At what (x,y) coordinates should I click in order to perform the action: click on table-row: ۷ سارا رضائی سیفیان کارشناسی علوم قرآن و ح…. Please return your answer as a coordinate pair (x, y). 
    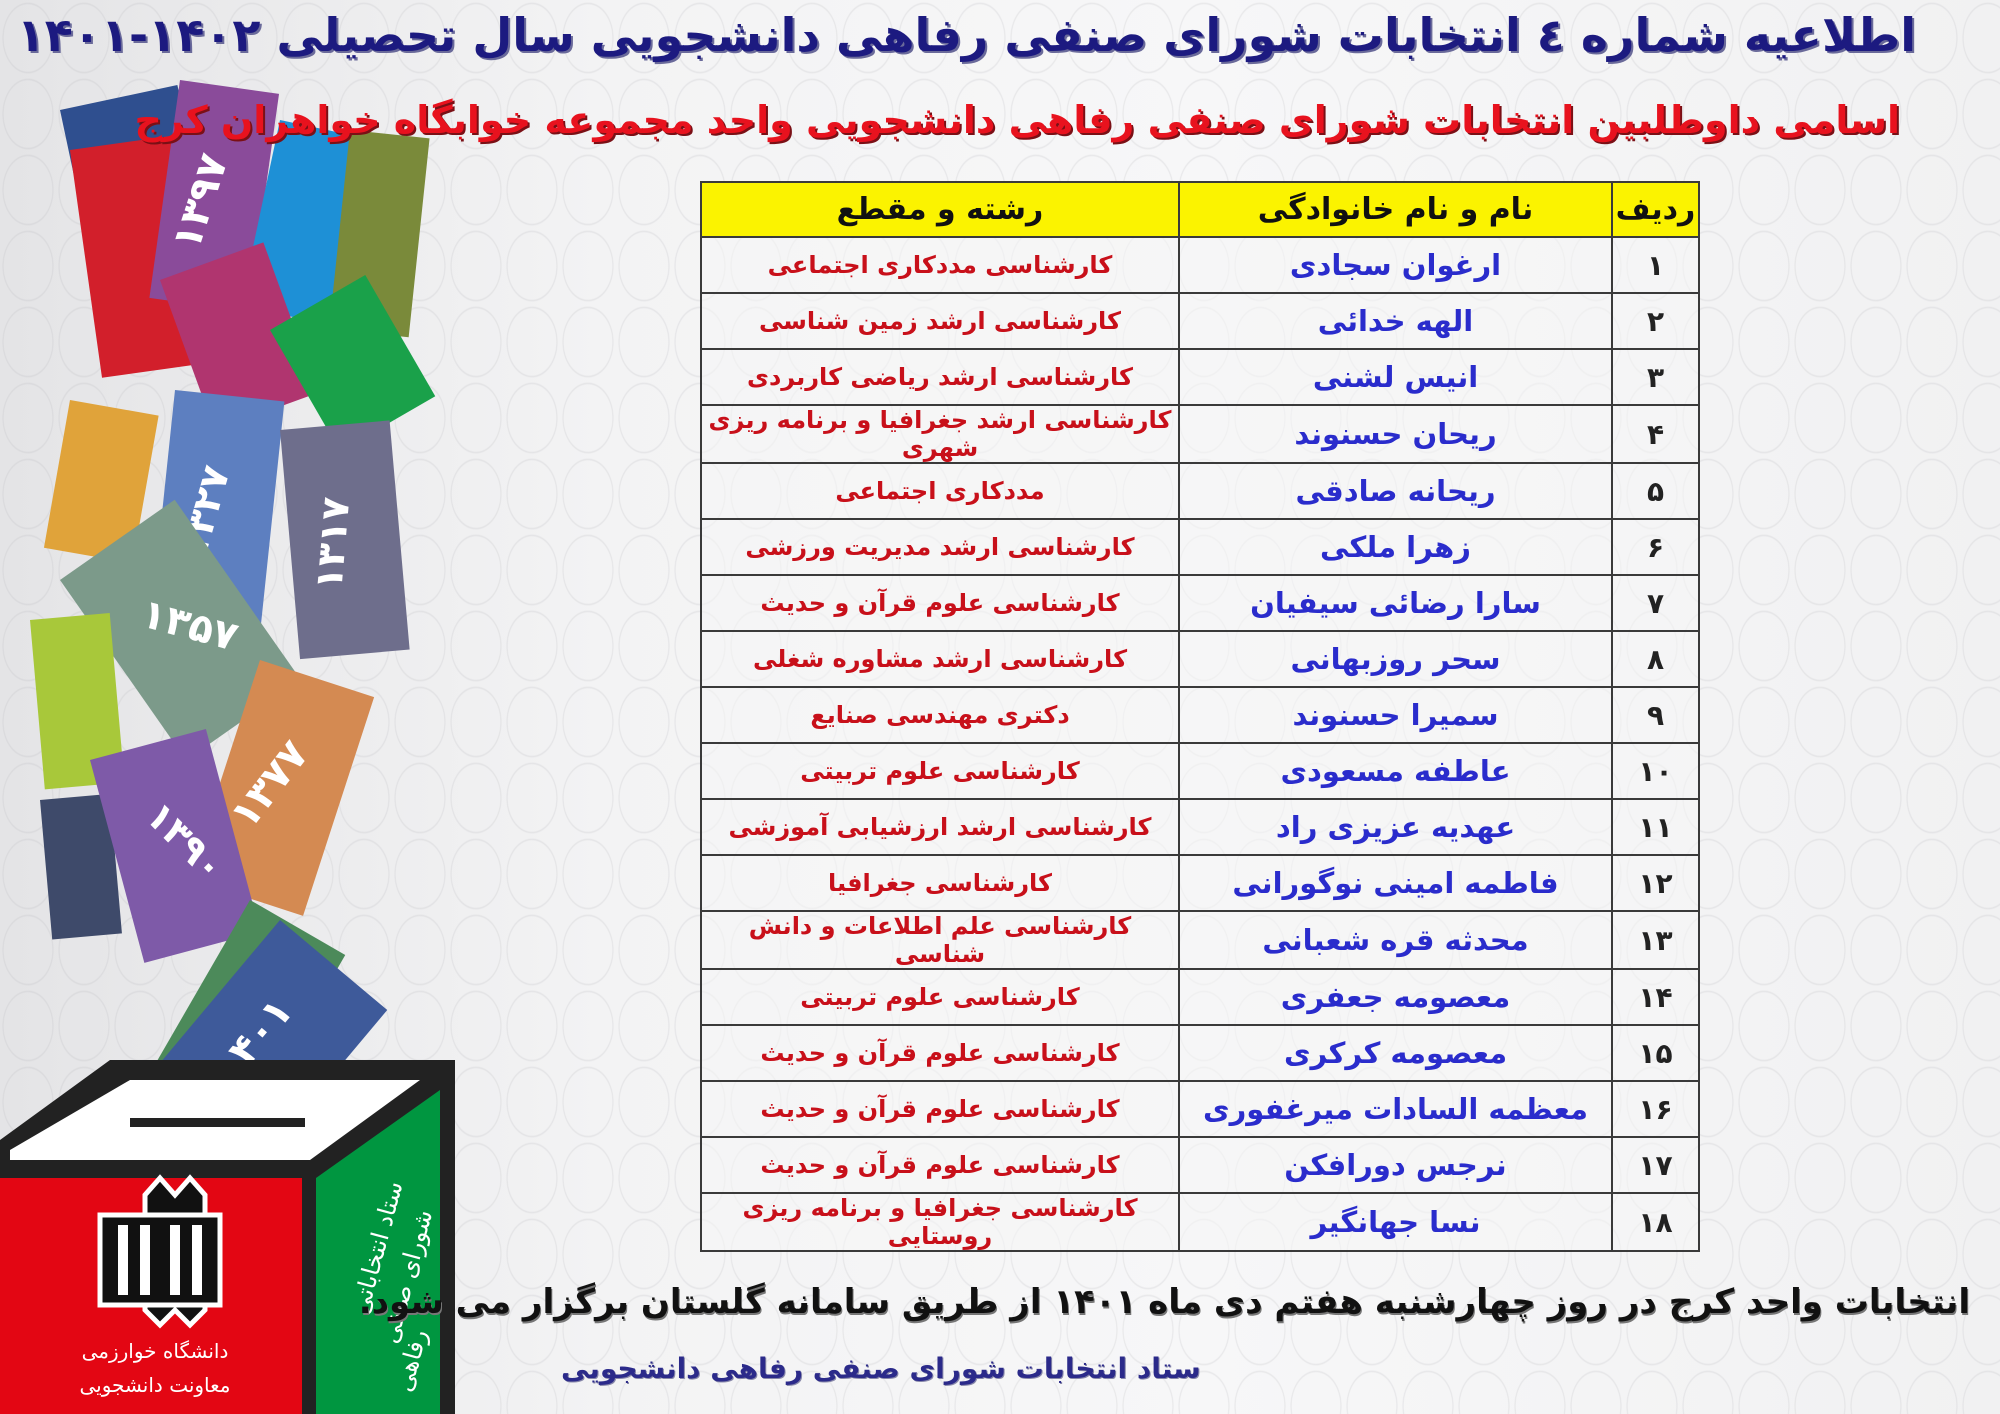
    Looking at the image, I should click on (1200, 603).